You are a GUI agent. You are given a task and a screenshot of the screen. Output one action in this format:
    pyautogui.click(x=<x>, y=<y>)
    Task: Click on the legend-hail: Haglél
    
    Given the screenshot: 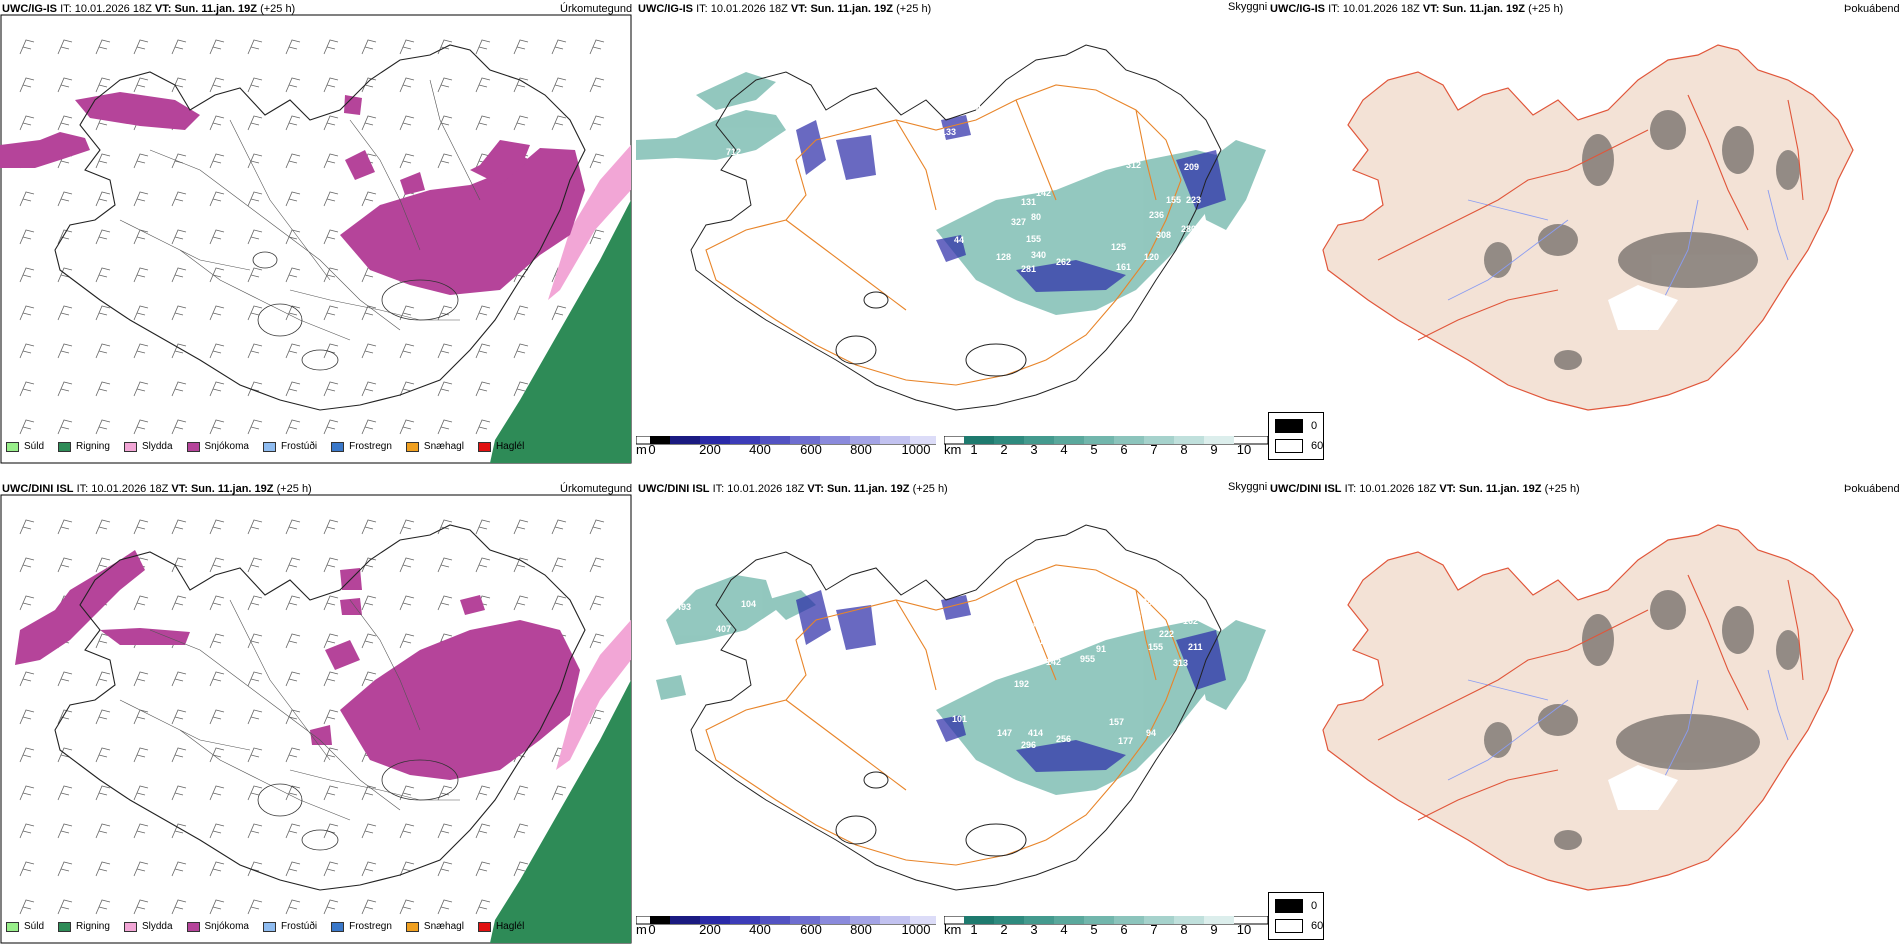 What is the action you would take?
    pyautogui.click(x=510, y=926)
    